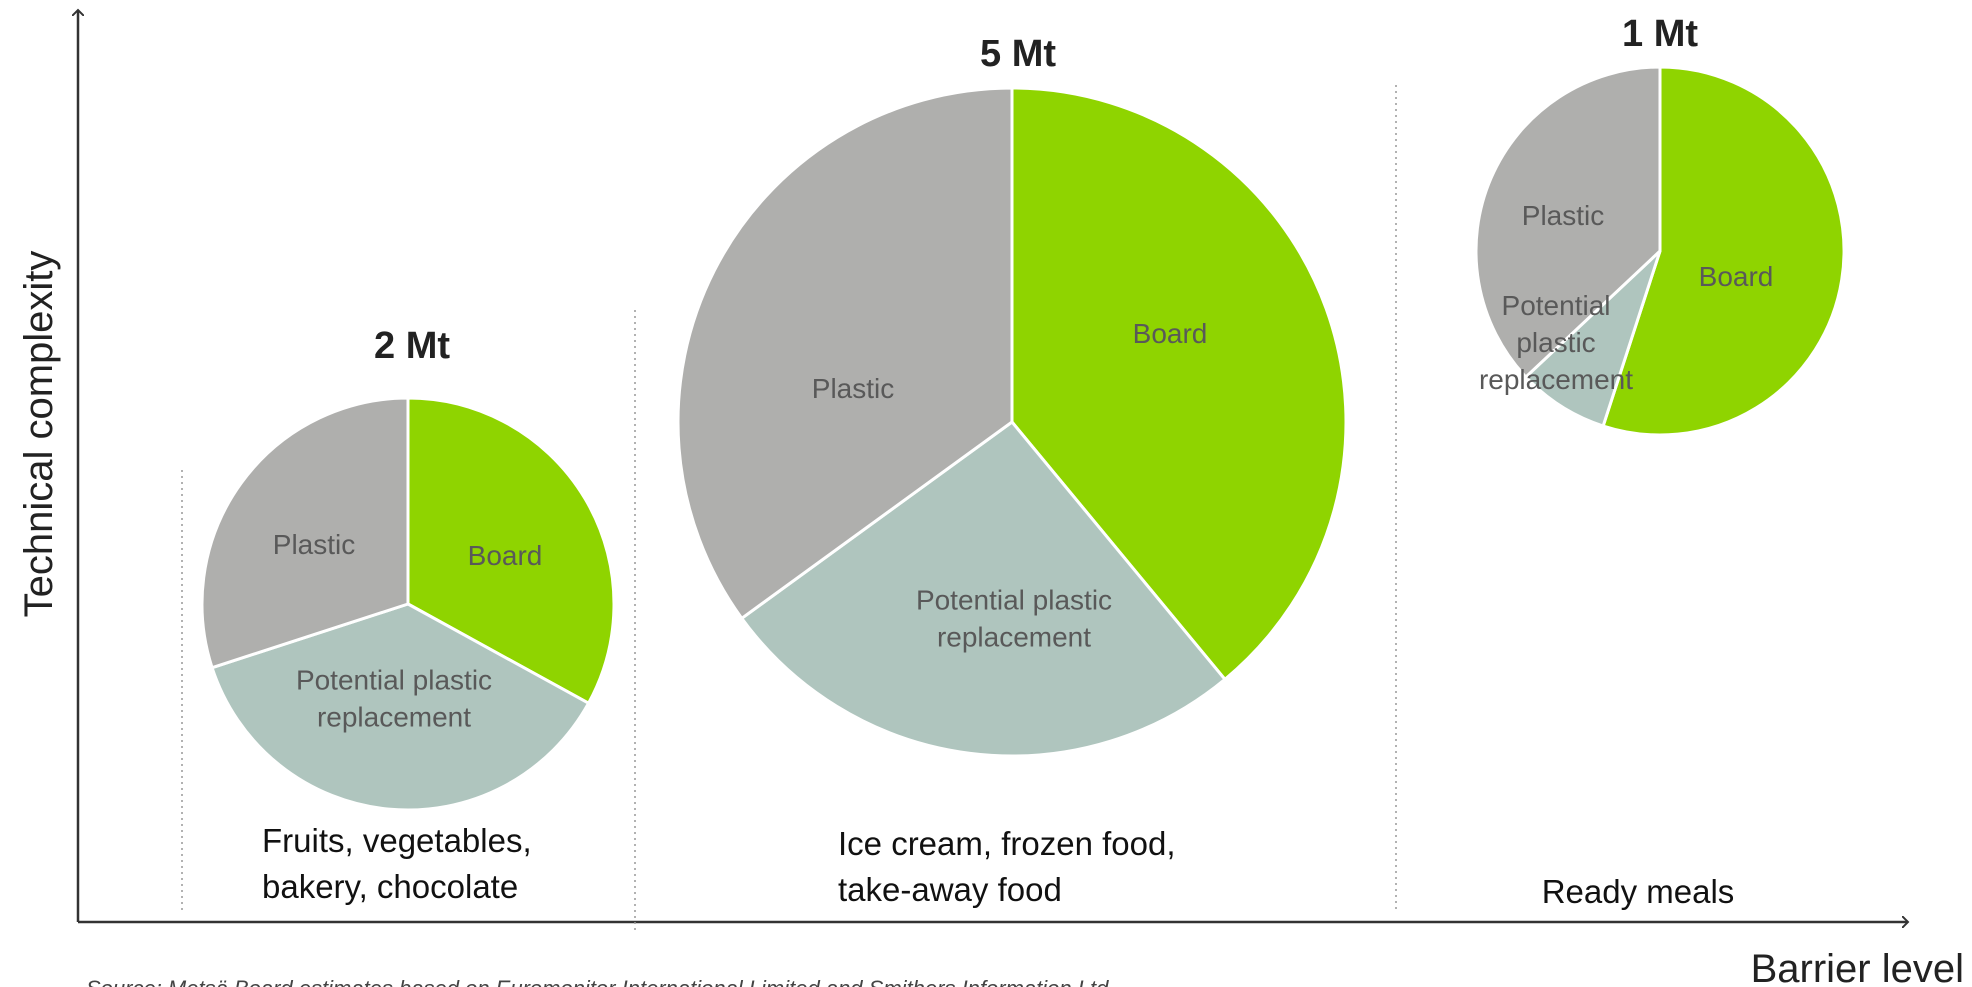  Describe the element at coordinates (1018, 54) in the screenshot. I see `group-total-label: 5 Mt` at that location.